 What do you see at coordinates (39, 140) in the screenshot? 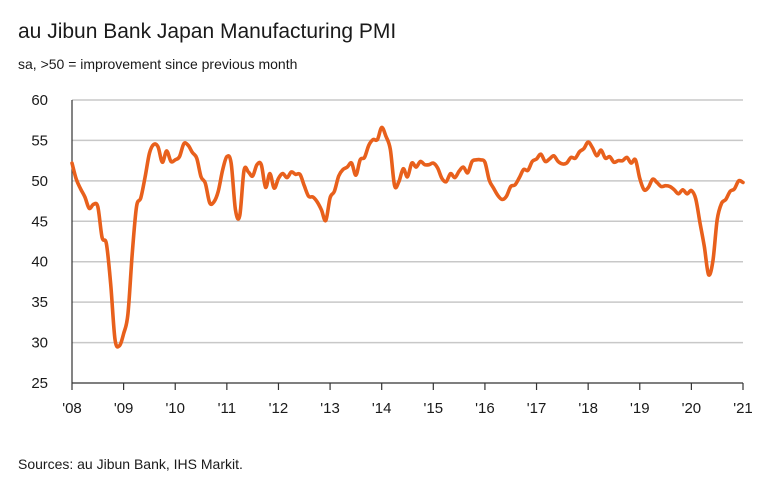
I see `y-tick-label-55: 55` at bounding box center [39, 140].